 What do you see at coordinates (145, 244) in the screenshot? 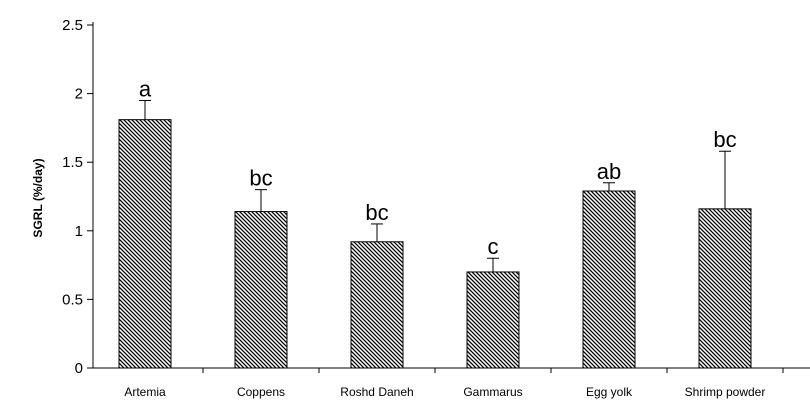
I see `bar-artemia` at bounding box center [145, 244].